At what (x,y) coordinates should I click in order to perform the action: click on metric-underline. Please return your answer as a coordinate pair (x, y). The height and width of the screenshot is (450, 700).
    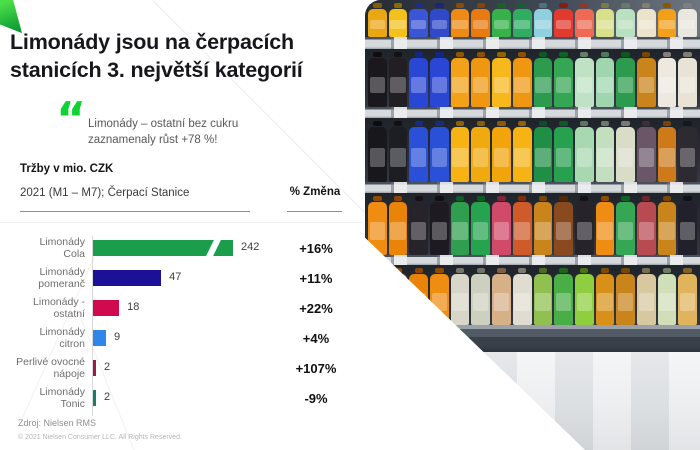
    Looking at the image, I should click on (135, 211).